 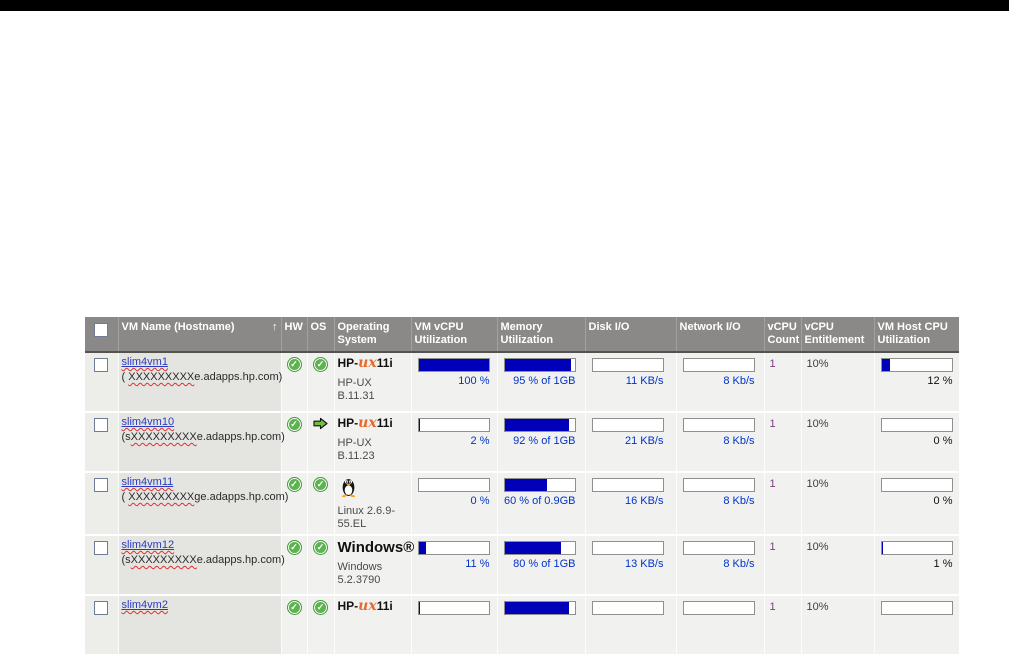 What do you see at coordinates (199, 625) in the screenshot?
I see `vm-name-cell: slim4vm2` at bounding box center [199, 625].